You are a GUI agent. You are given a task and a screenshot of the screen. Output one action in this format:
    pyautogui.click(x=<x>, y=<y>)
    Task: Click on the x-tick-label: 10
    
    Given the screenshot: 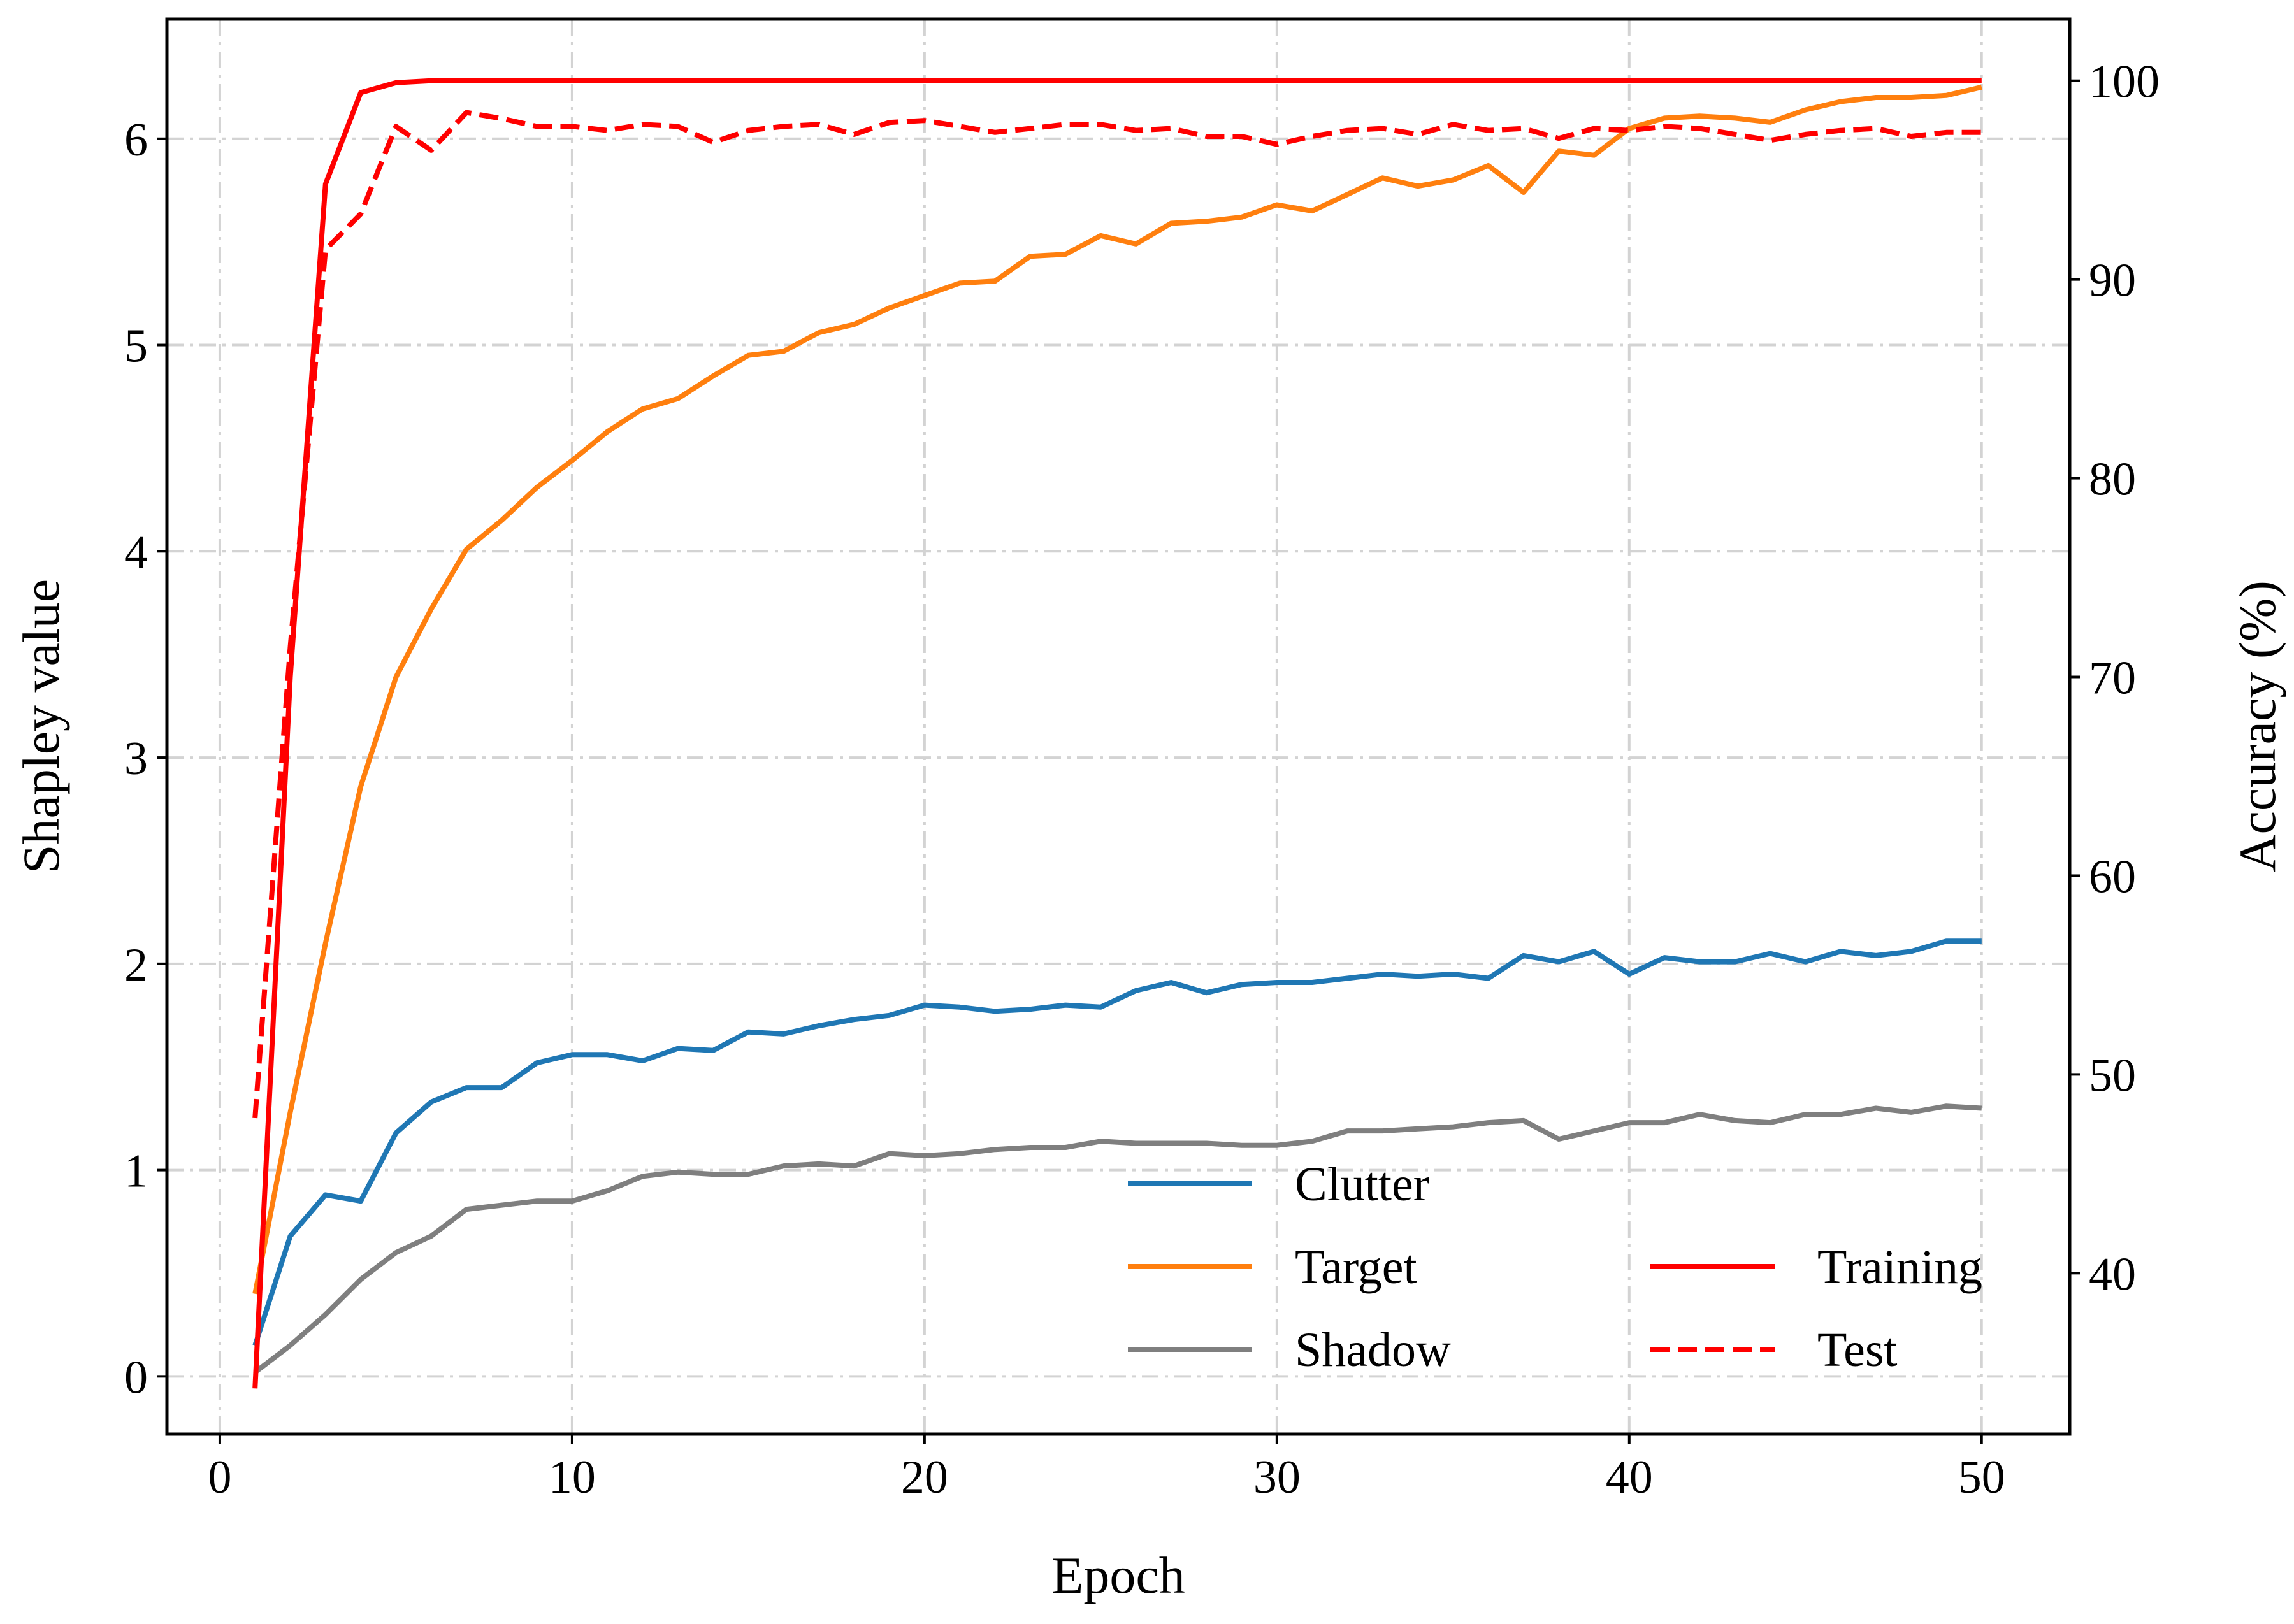 What is the action you would take?
    pyautogui.click(x=573, y=1477)
    